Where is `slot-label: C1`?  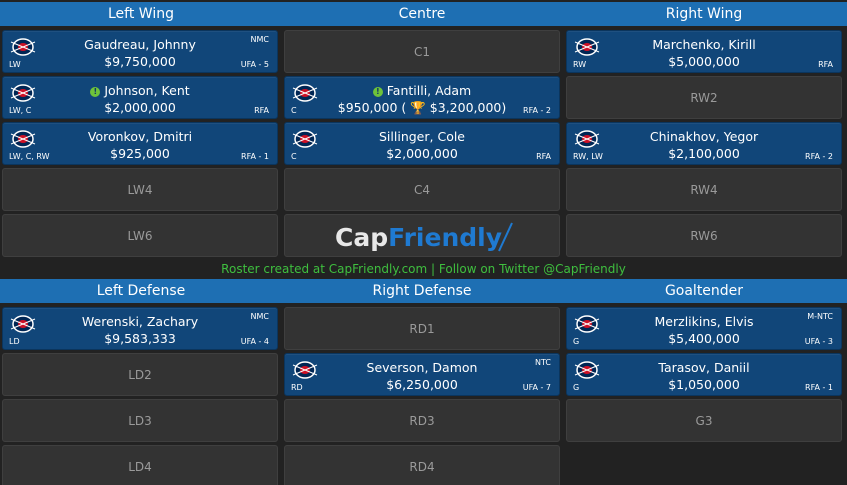
slot-label: C1 is located at coordinates (421, 51).